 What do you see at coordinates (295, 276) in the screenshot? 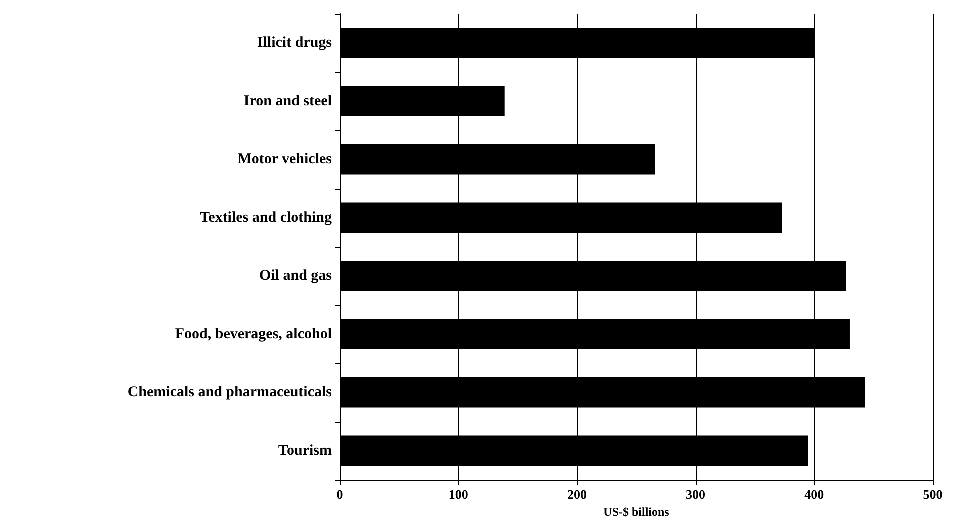
I see `y-tick-label: Oil and gas` at bounding box center [295, 276].